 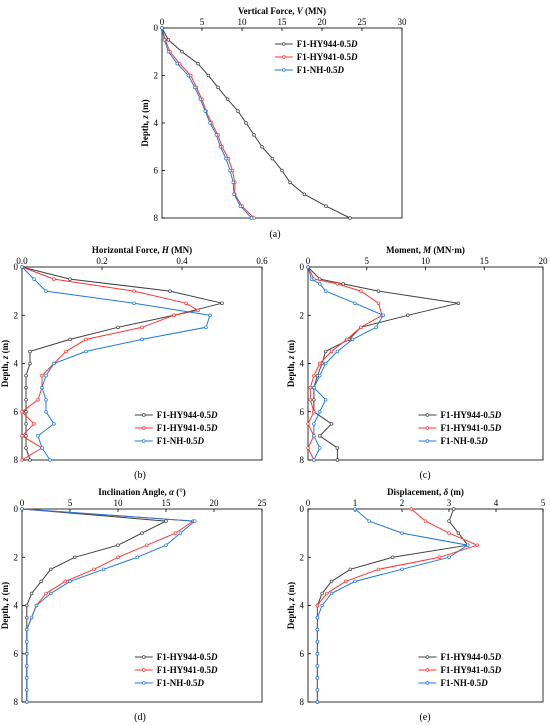 What do you see at coordinates (448, 250) in the screenshot?
I see `text-span: (MN·m)` at bounding box center [448, 250].